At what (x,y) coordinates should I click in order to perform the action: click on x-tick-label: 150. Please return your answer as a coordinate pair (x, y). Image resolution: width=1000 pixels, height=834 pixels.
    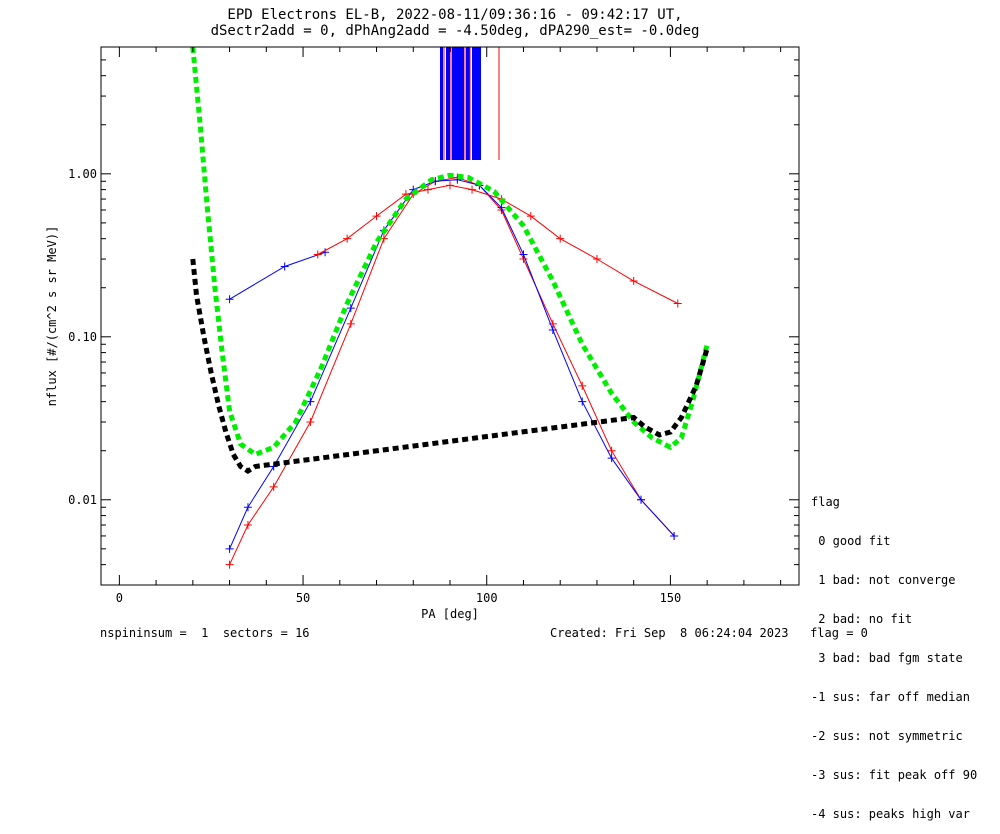
    Looking at the image, I should click on (671, 598).